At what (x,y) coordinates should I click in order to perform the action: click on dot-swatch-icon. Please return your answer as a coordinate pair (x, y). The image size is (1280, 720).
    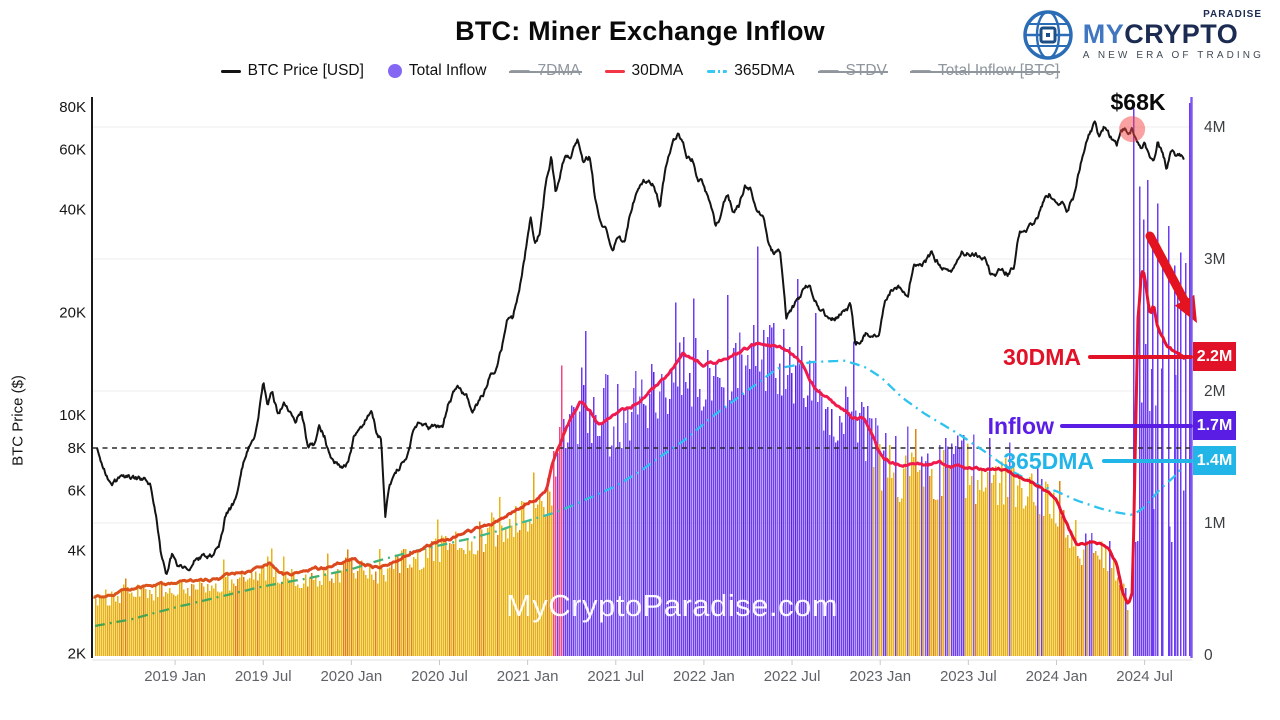
    Looking at the image, I should click on (394, 71).